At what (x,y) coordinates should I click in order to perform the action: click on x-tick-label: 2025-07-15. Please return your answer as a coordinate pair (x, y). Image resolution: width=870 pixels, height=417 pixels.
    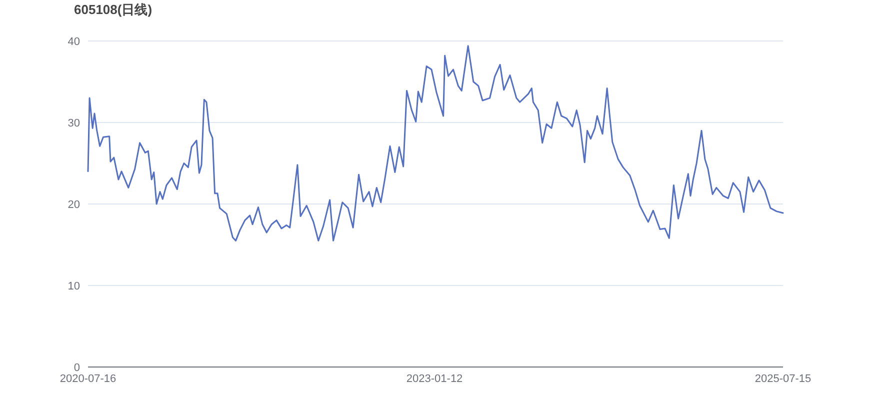
    Looking at the image, I should click on (783, 379).